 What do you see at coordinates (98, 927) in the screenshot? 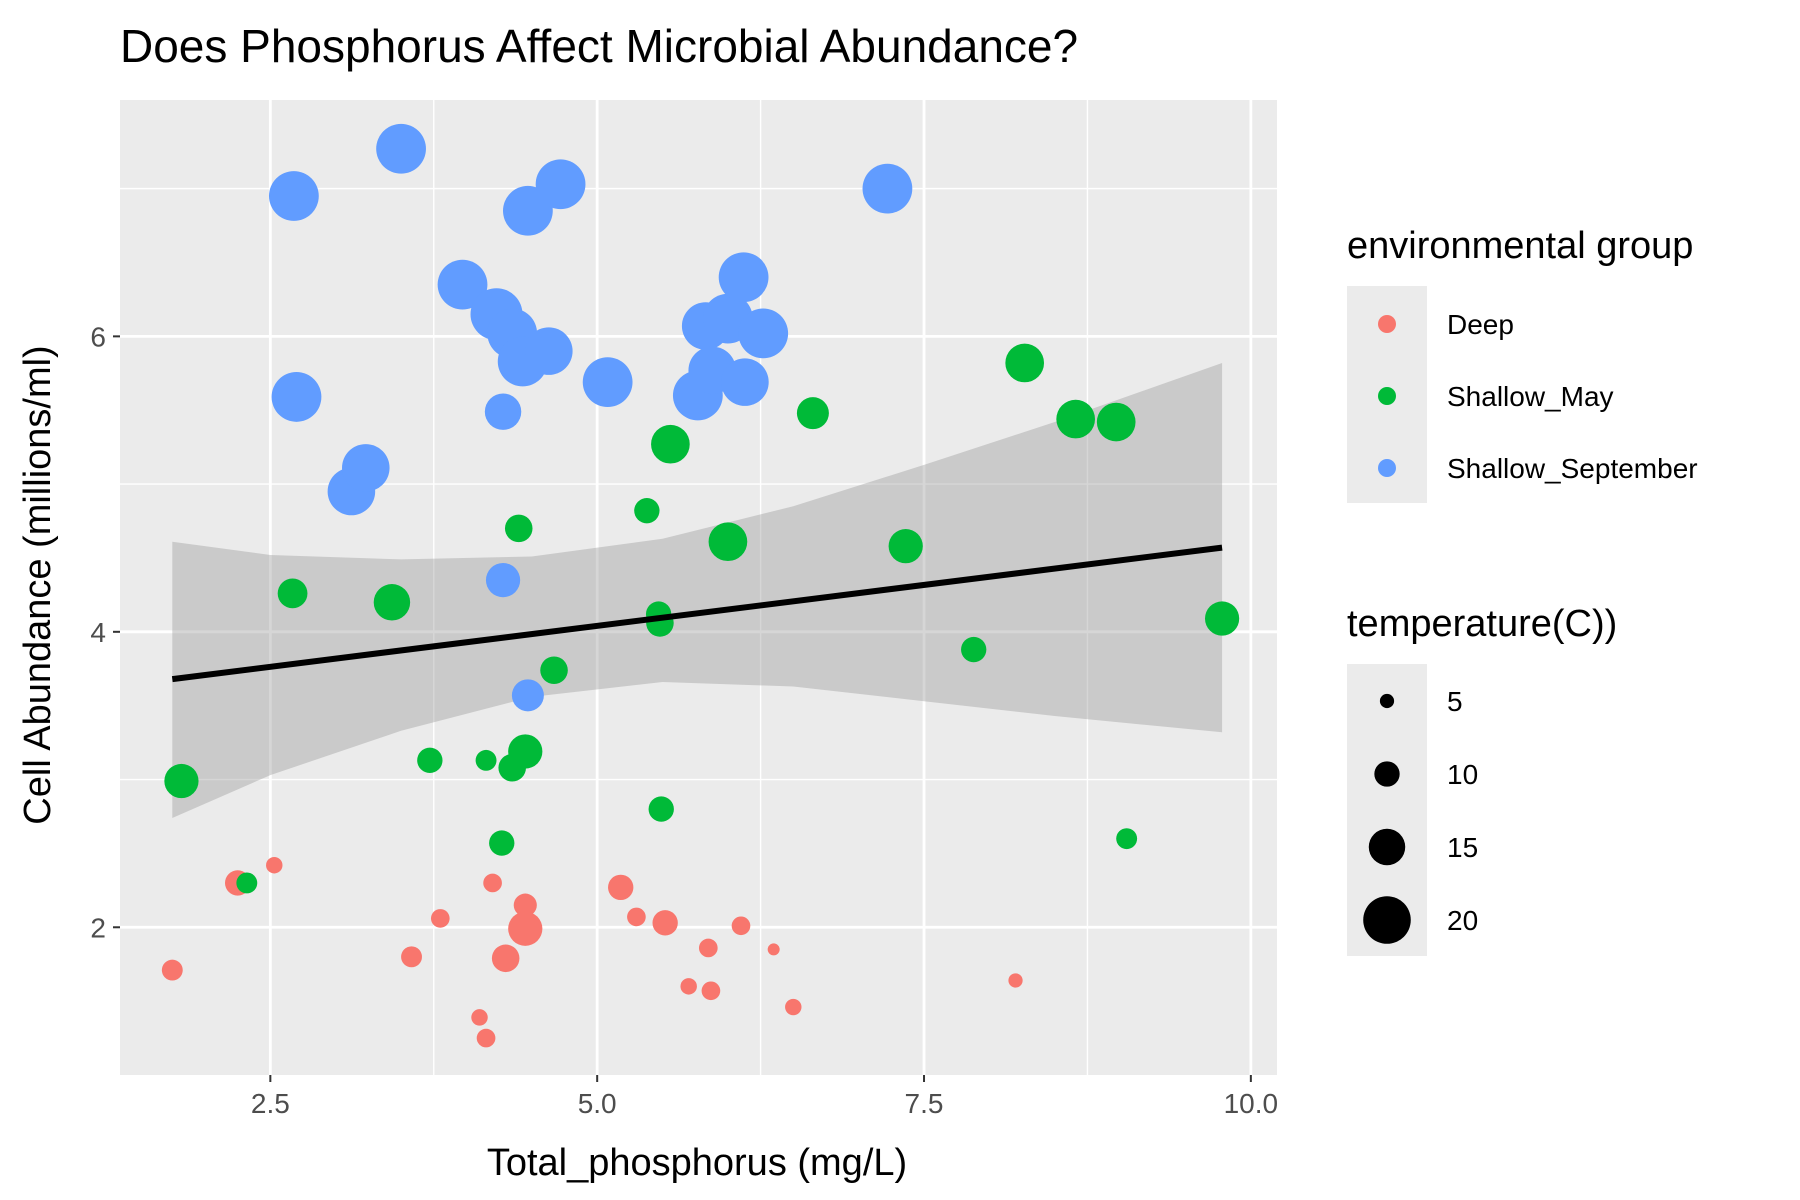
I see `y-tick-label: 2` at bounding box center [98, 927].